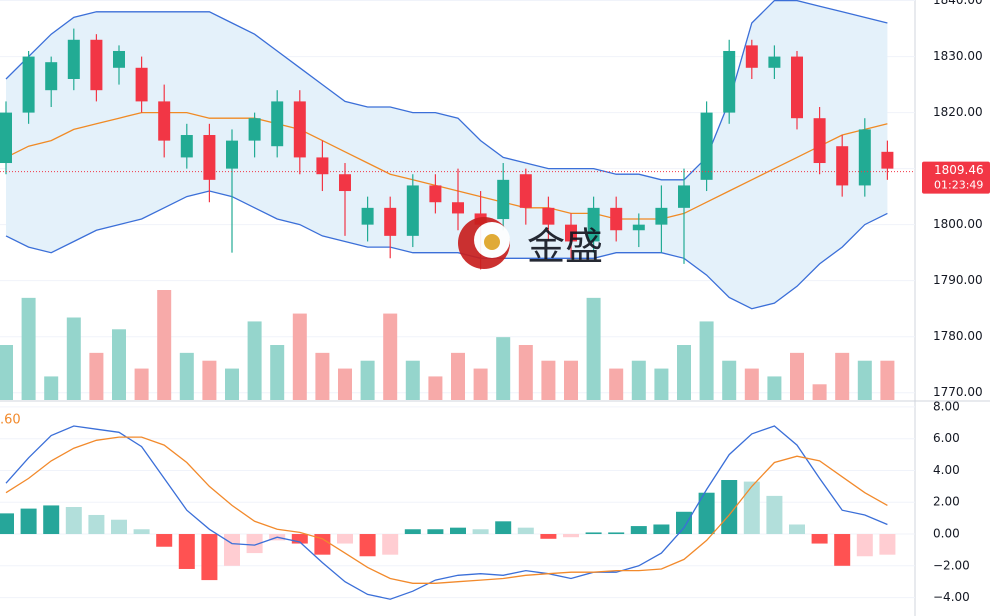 The width and height of the screenshot is (990, 616). What do you see at coordinates (492, 242) in the screenshot?
I see `logo-coin` at bounding box center [492, 242].